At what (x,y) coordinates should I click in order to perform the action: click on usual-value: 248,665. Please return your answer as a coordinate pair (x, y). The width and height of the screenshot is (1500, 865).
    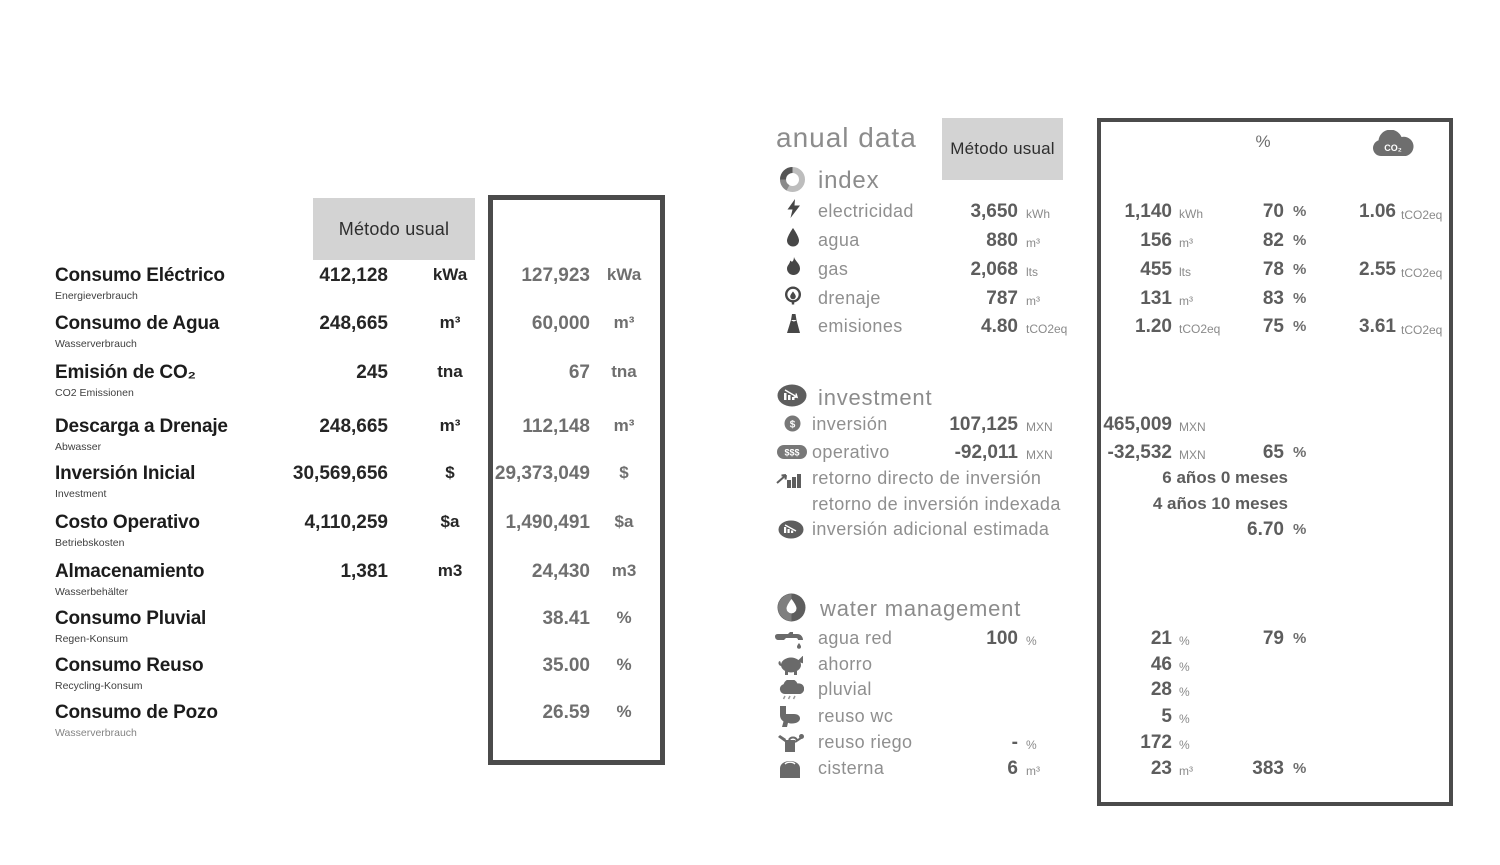
    Looking at the image, I should click on (353, 426).